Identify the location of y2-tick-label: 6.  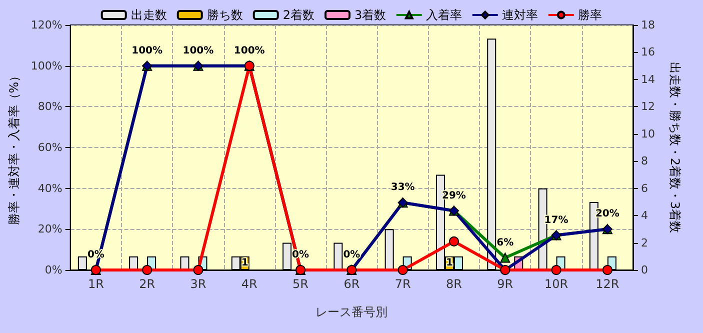
(644, 188).